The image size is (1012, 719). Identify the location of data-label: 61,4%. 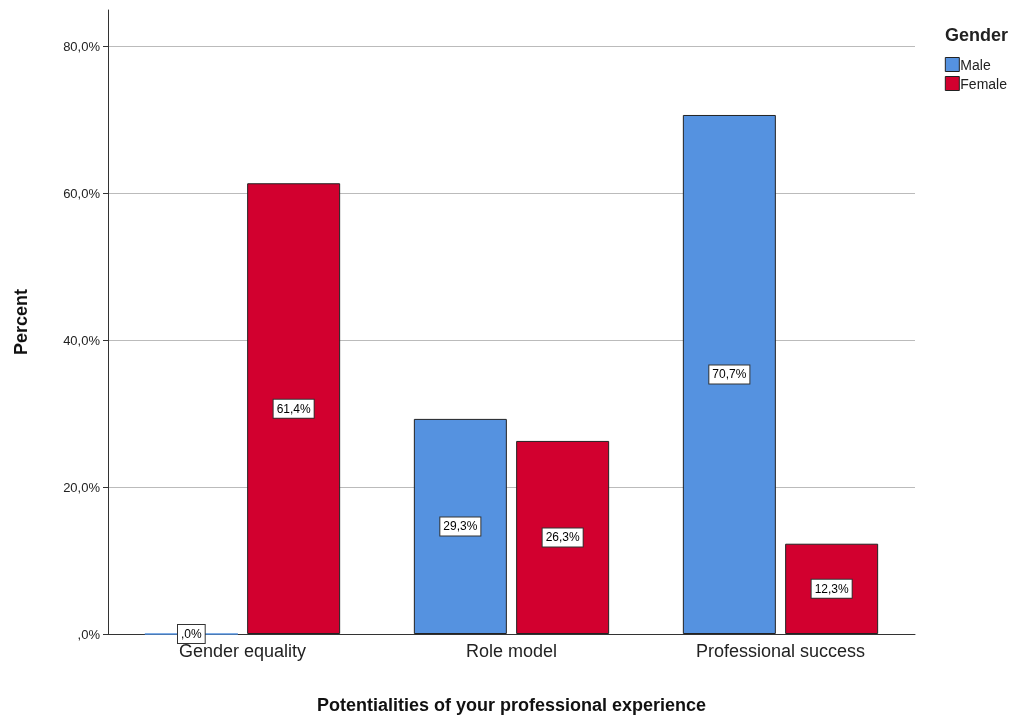
(293, 408).